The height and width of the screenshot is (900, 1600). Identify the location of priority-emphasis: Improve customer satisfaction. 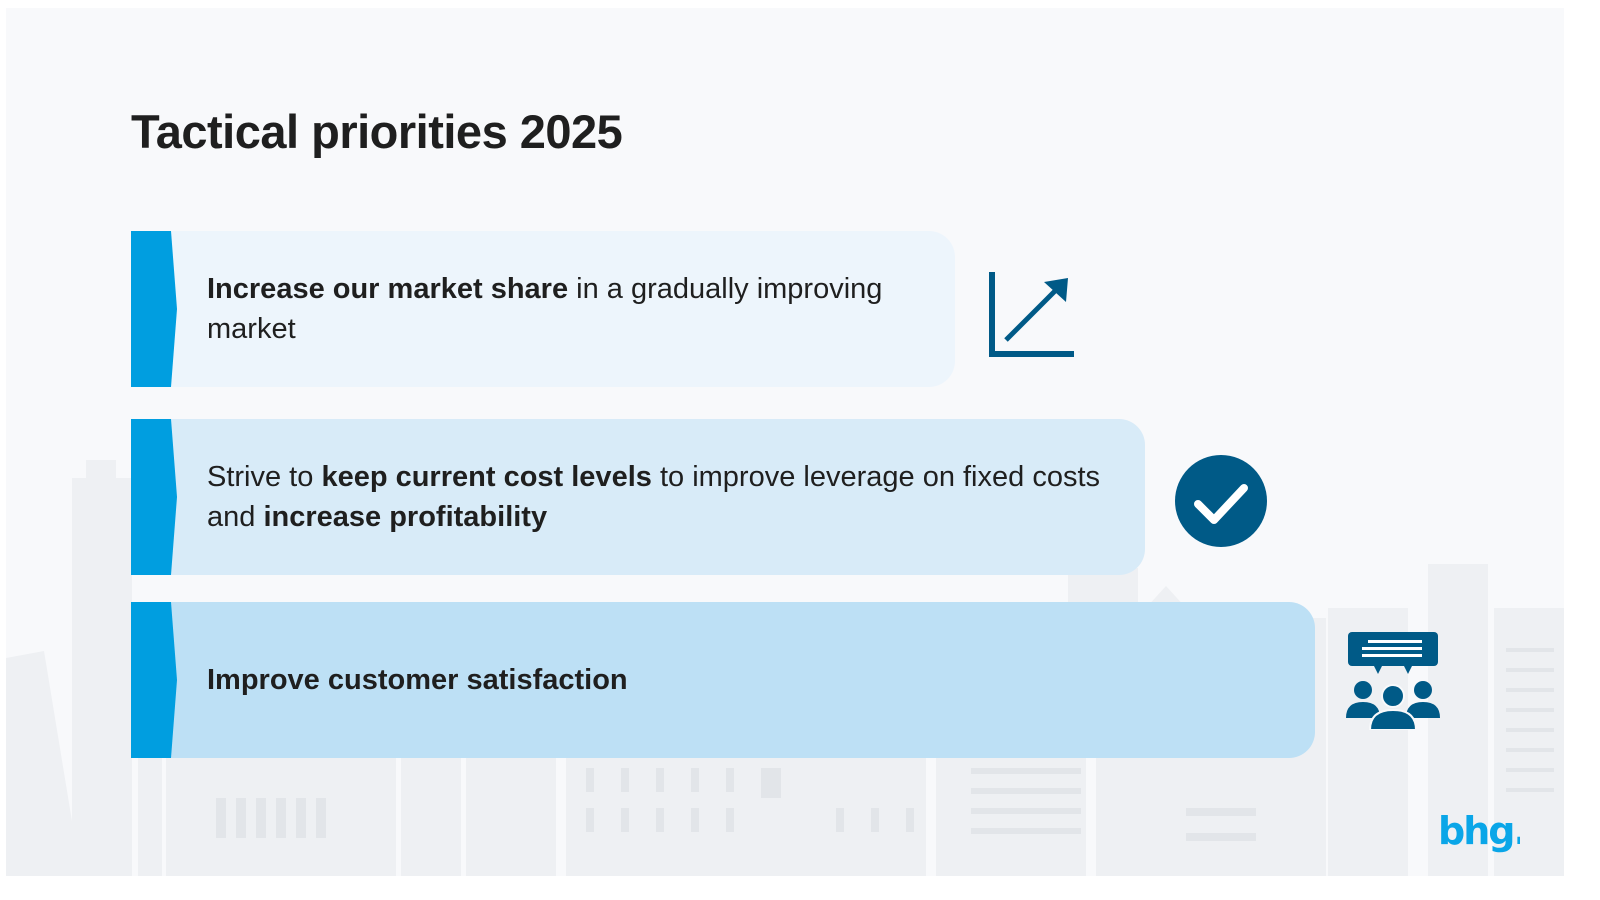
(417, 680).